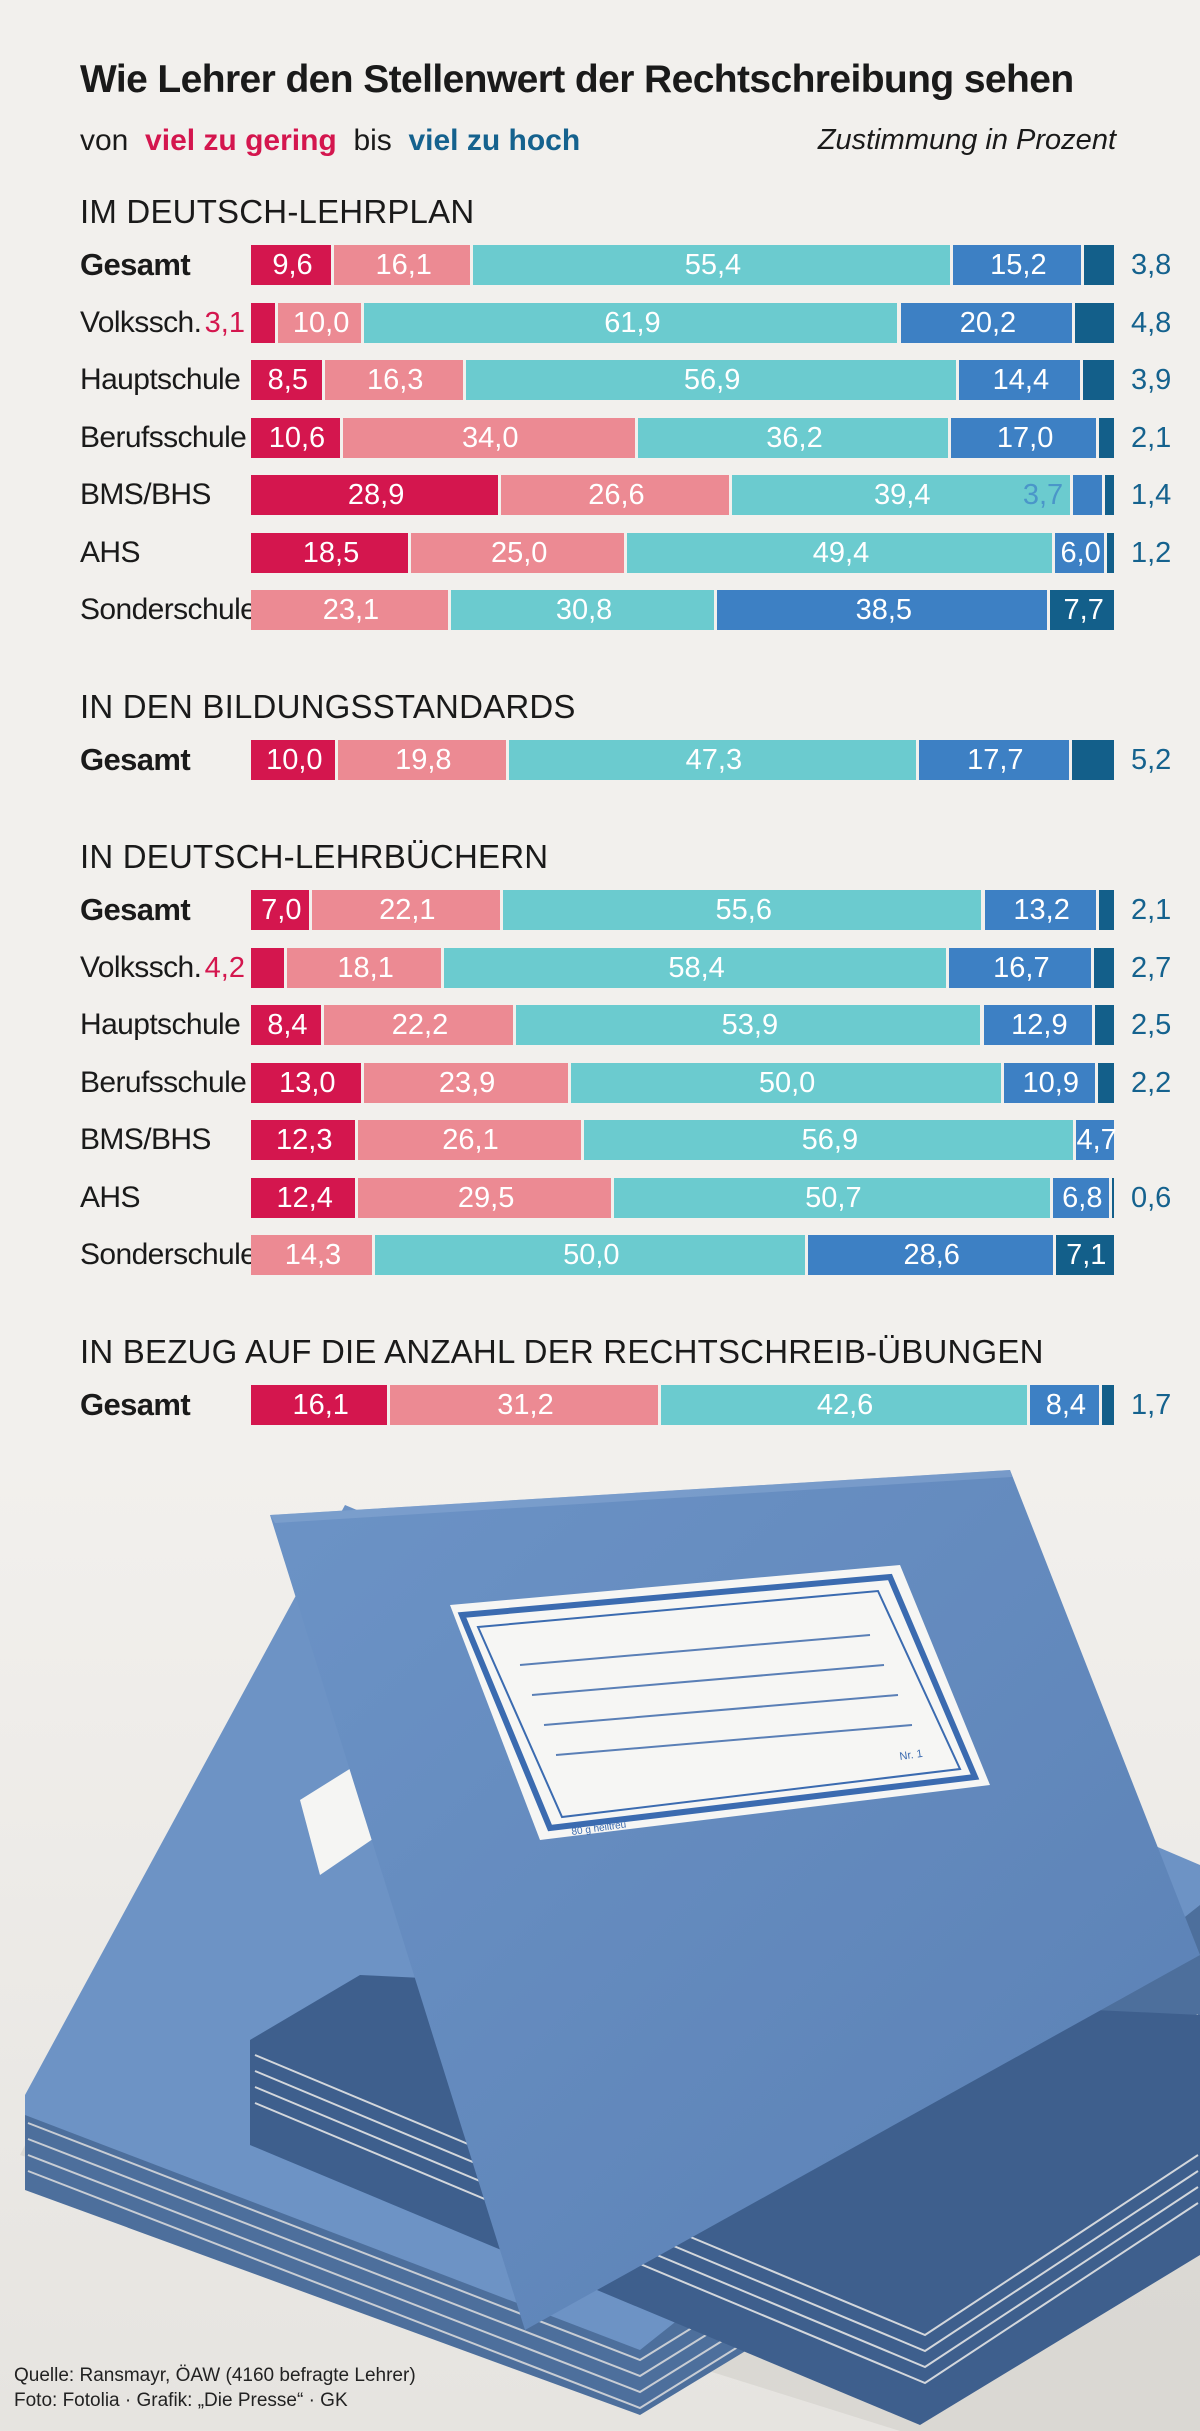 Image resolution: width=1200 pixels, height=2431 pixels. Describe the element at coordinates (1039, 1025) in the screenshot. I see `bar-segment-labeled: 12,9` at that location.